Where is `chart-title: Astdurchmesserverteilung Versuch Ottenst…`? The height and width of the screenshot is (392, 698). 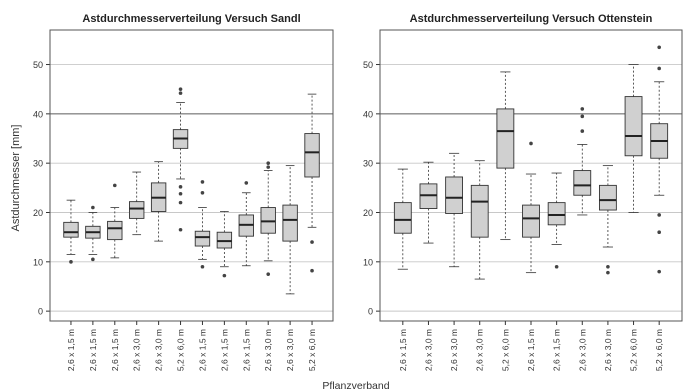
chart-title: Astdurchmesserverteilung Versuch Ottenst… is located at coordinates (531, 19).